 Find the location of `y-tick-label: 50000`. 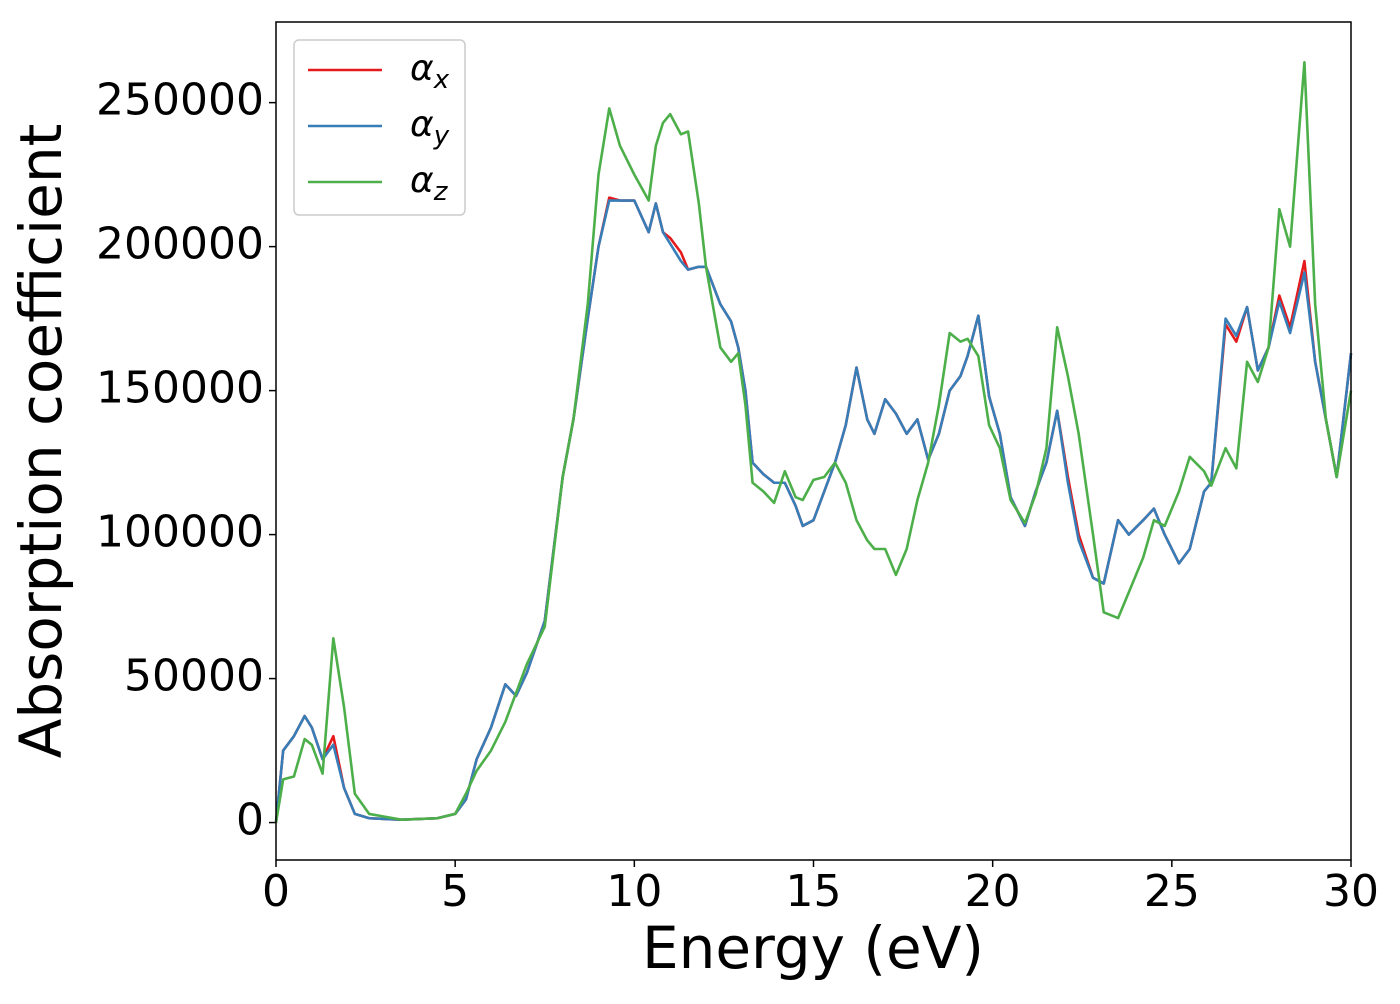

y-tick-label: 50000 is located at coordinates (194, 676).